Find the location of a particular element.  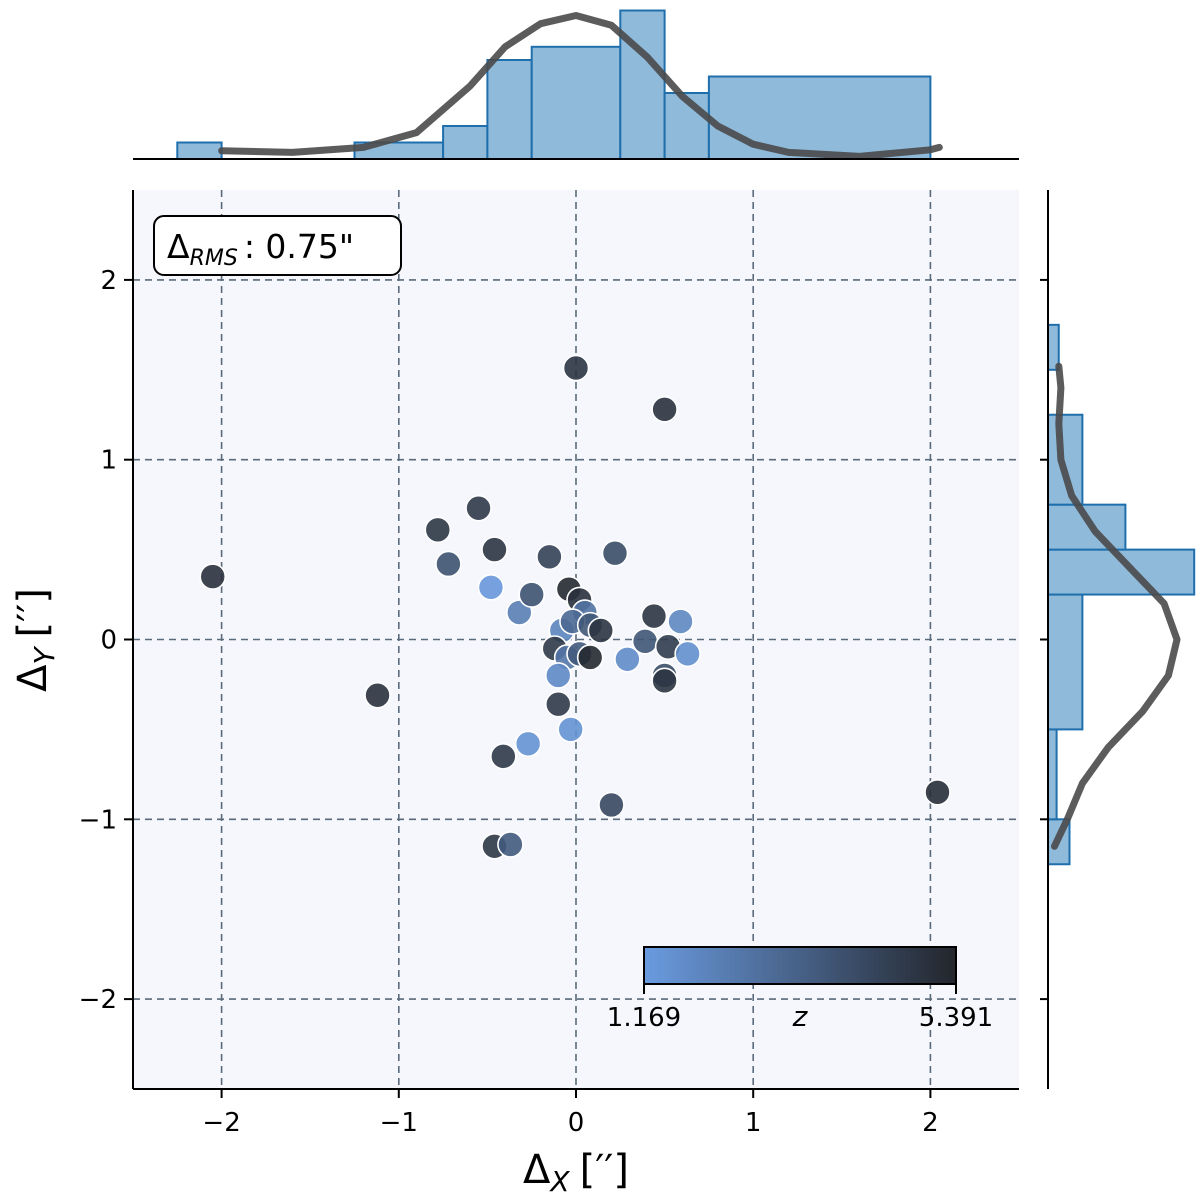

x-axis-label: ΔX [′′] is located at coordinates (576, 1172).